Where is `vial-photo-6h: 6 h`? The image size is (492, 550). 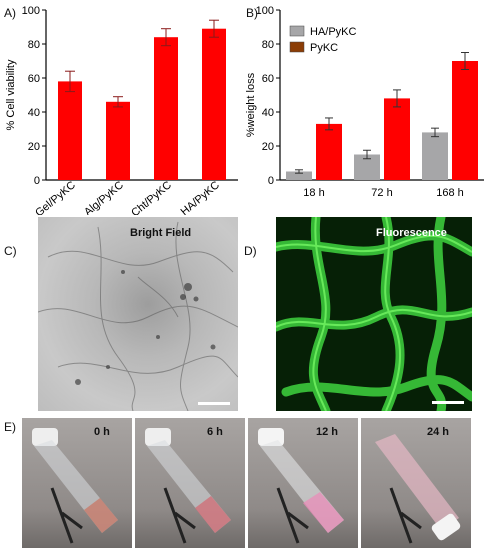 vial-photo-6h: 6 h is located at coordinates (190, 483).